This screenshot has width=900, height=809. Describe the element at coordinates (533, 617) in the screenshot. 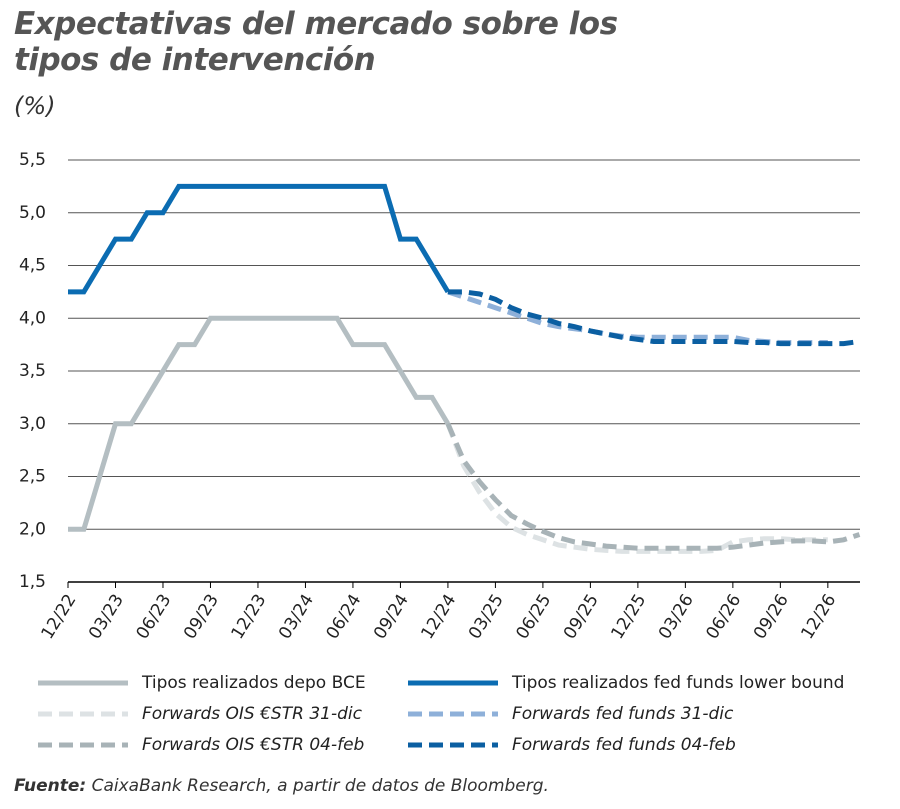

I see `x-tick-label: 06/25` at that location.